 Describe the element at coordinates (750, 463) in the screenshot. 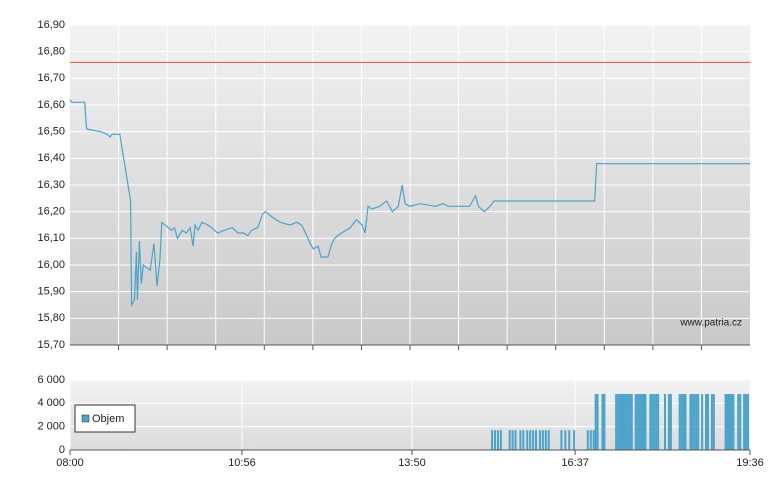

I see `x-tick-label: 19:36` at that location.